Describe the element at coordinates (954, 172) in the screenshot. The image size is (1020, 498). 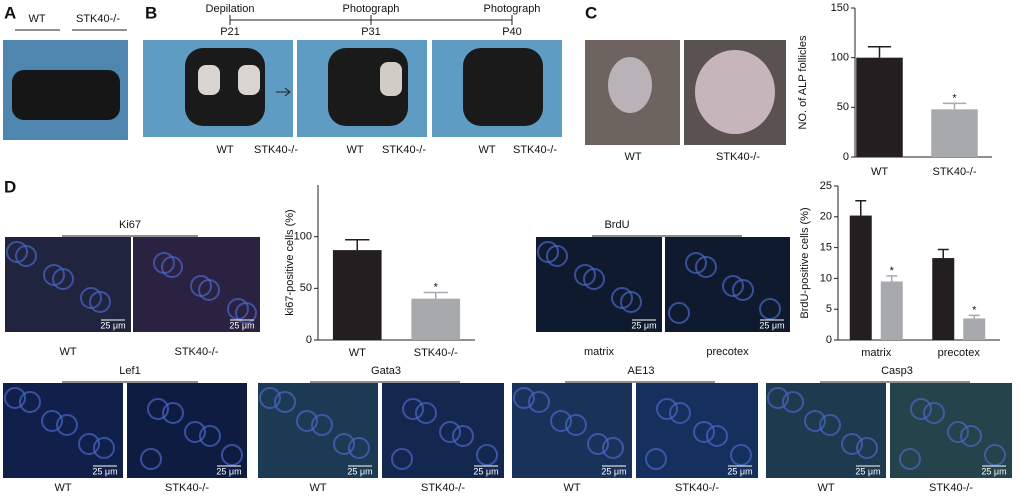
I see `x-tick-label: STK40-/-` at that location.